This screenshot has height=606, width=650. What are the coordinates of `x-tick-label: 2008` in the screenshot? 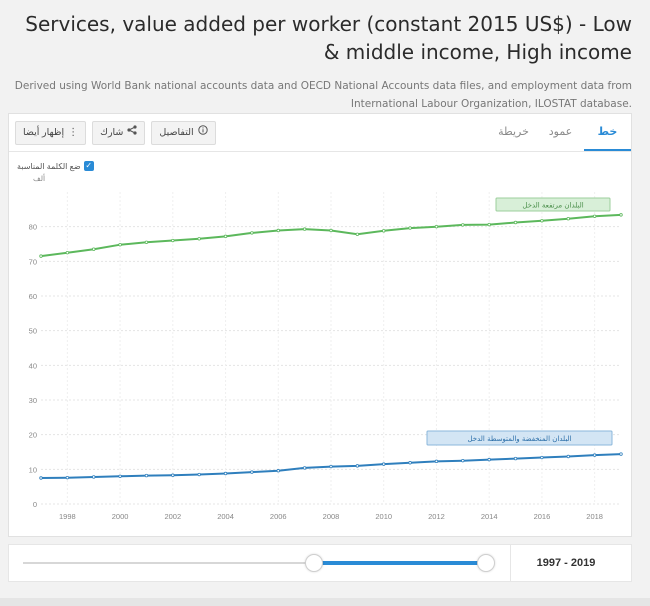 It's located at (331, 516).